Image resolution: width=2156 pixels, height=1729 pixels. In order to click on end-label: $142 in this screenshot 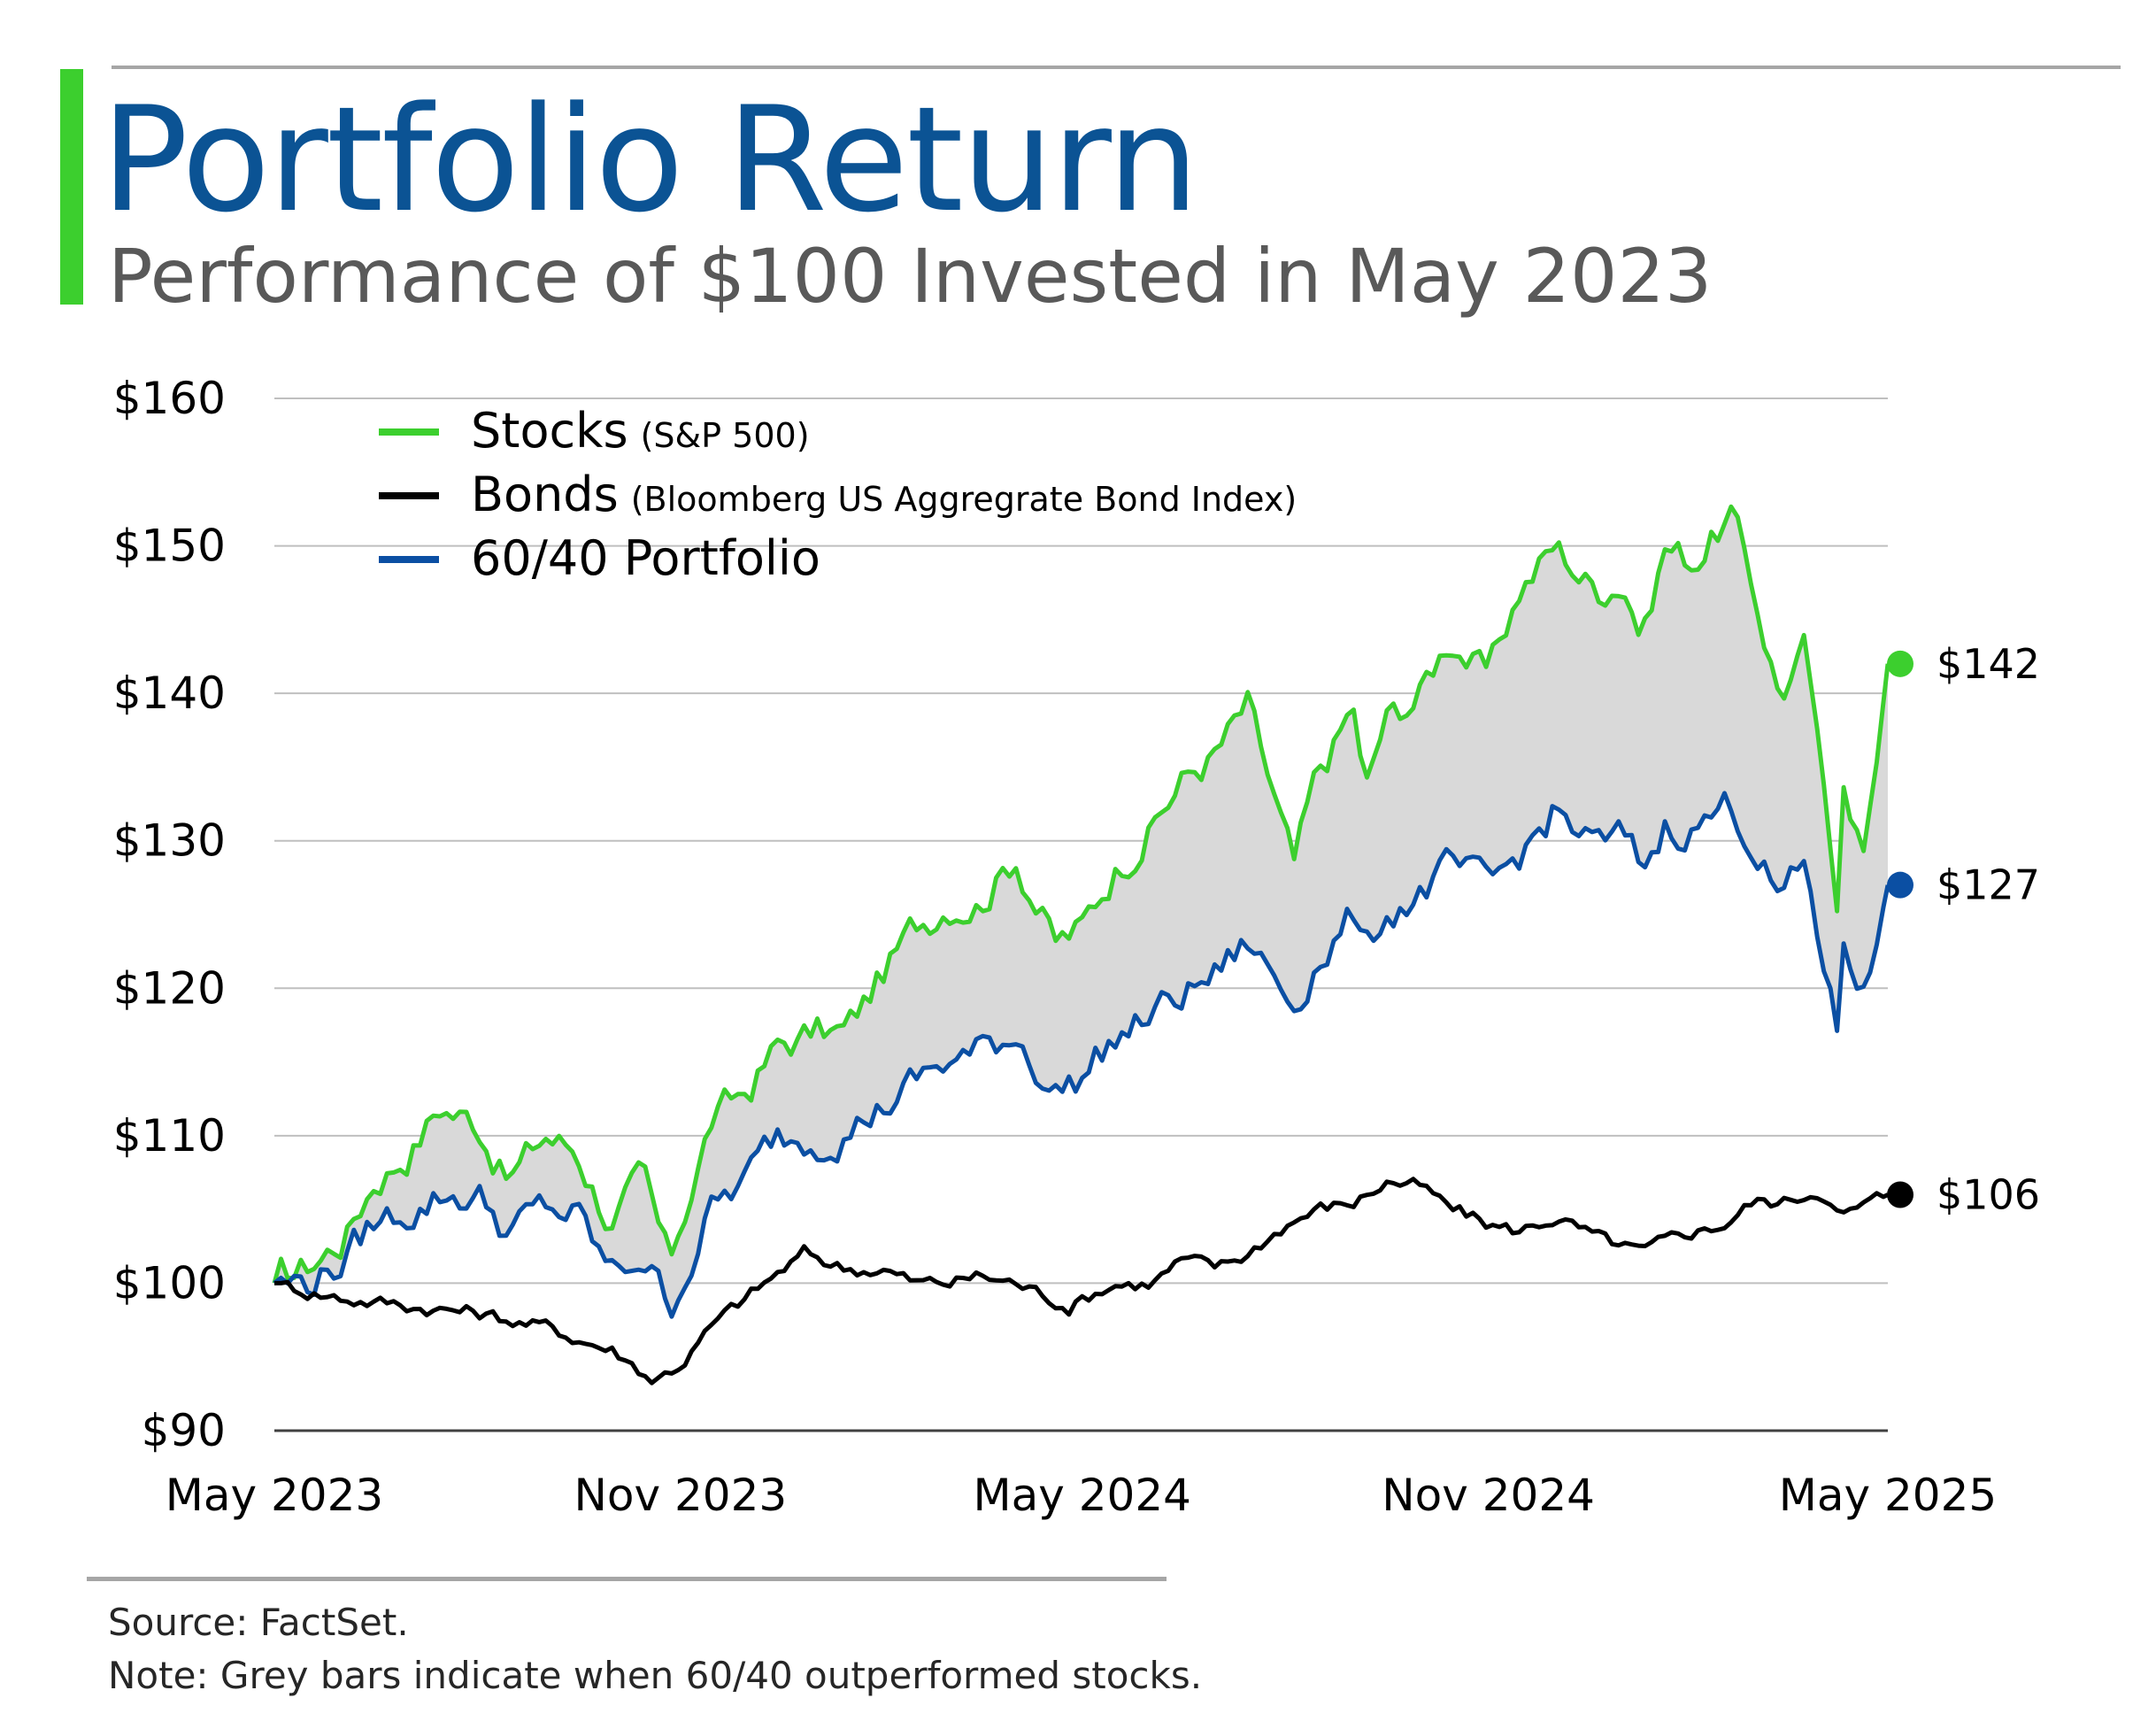, I will do `click(1989, 664)`.